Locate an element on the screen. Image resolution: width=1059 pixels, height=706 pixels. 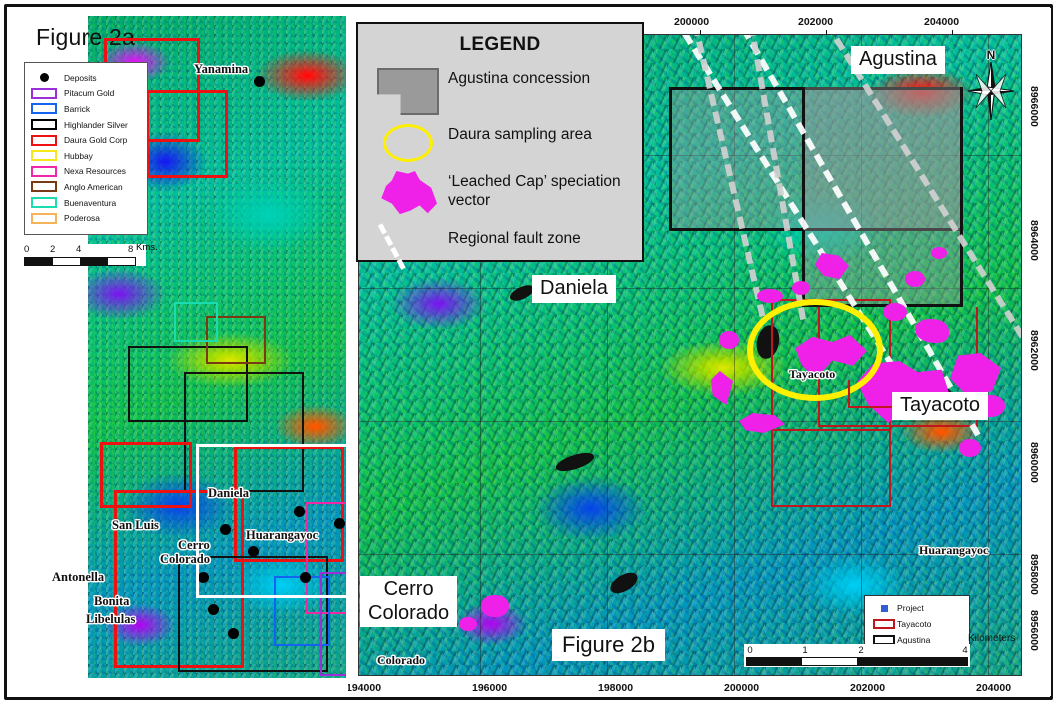
legend-label: Nexa Resources is located at coordinates (95, 171).